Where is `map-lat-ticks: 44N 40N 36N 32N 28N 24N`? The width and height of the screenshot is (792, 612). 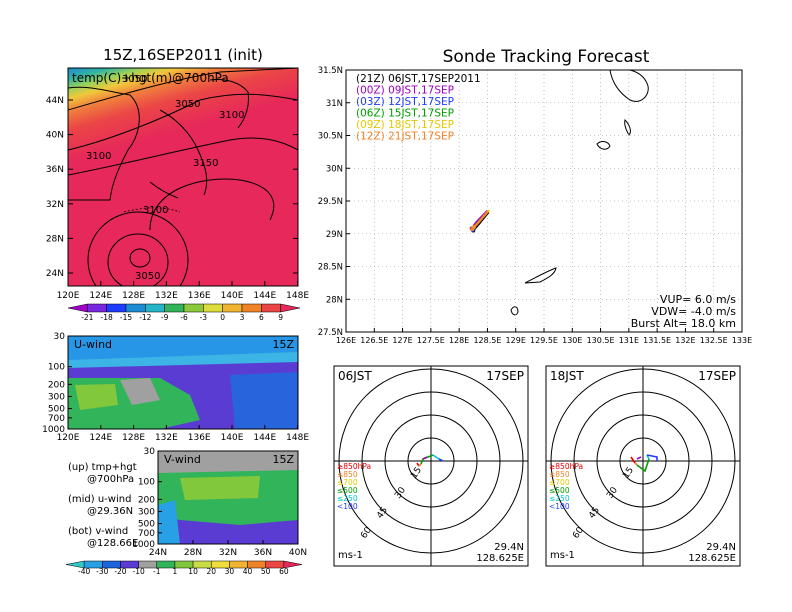 map-lat-ticks: 44N 40N 36N 32N 28N 24N is located at coordinates (172, 187).